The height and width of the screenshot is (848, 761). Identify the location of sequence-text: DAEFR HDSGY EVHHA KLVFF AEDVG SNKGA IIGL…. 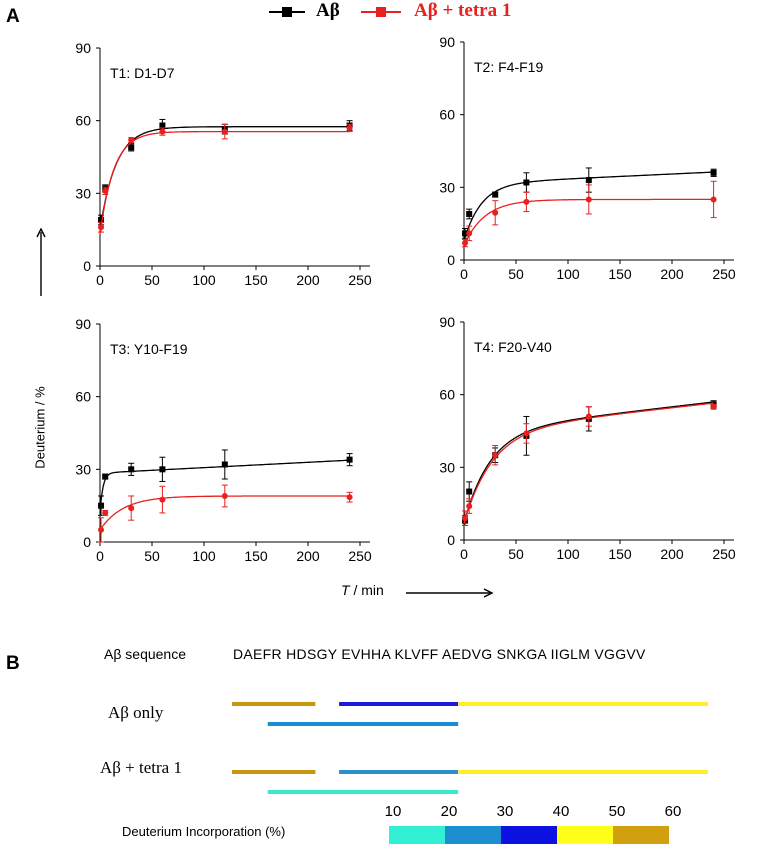
(439, 654).